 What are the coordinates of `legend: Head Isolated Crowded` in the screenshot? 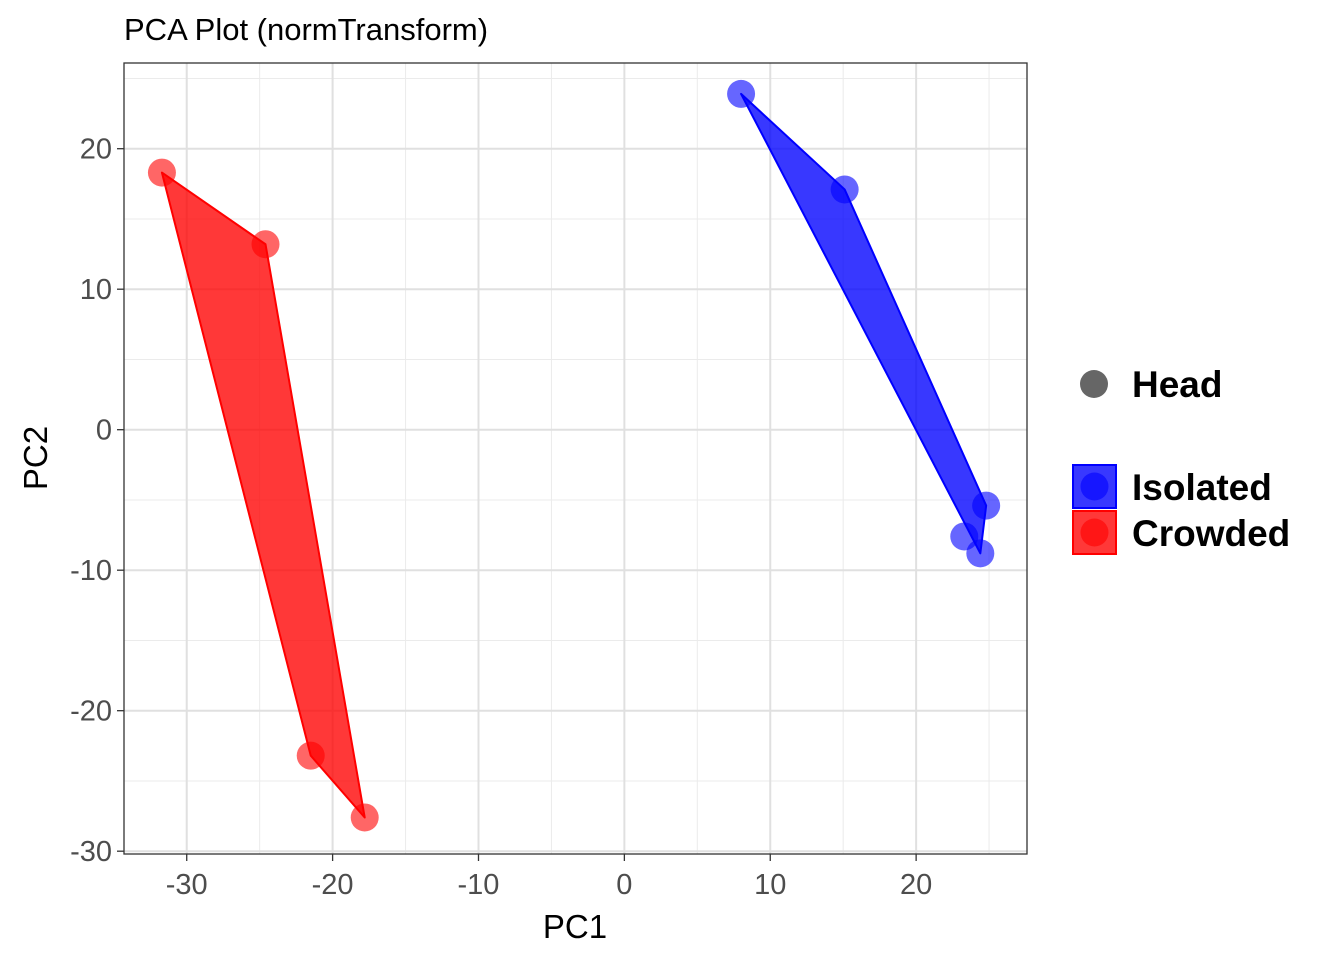 It's located at (1181, 459).